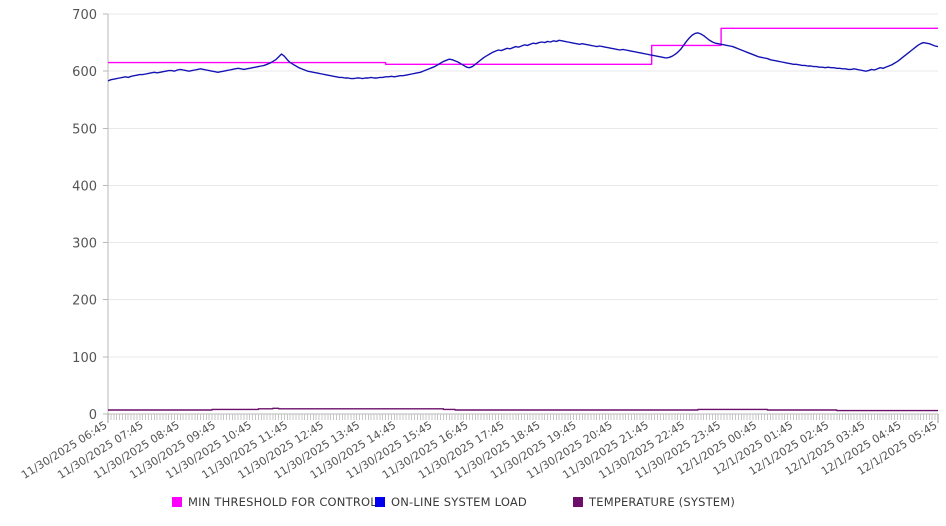 Image resolution: width=946 pixels, height=526 pixels. What do you see at coordinates (459, 502) in the screenshot?
I see `legend-label-1: ON-LINE SYSTEM LOAD` at bounding box center [459, 502].